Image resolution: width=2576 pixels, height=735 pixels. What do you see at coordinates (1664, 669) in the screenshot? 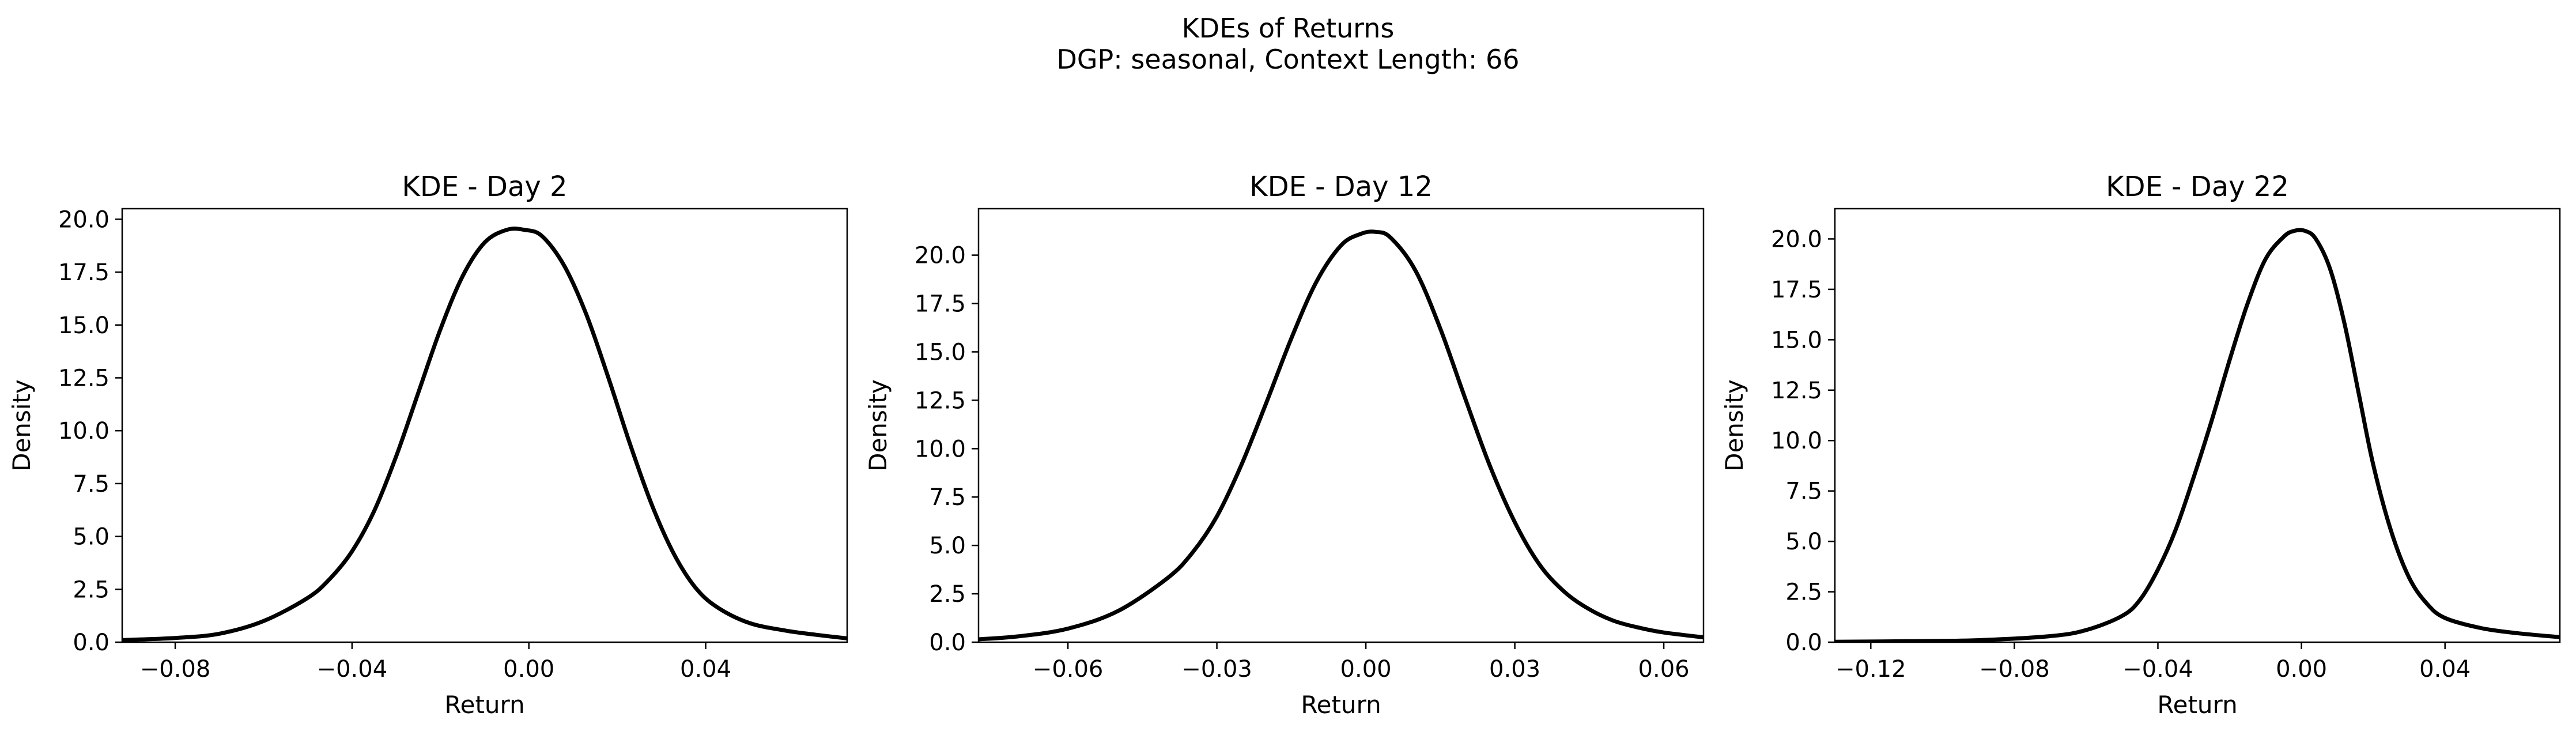
I see `x-tick-label: 0.06` at bounding box center [1664, 669].